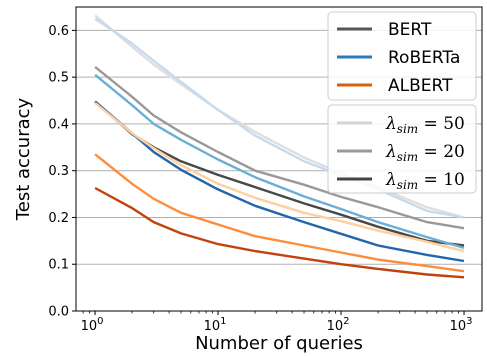 The image size is (487, 356). Describe the element at coordinates (23, 159) in the screenshot. I see `y-axis-title: Test accuracy` at that location.